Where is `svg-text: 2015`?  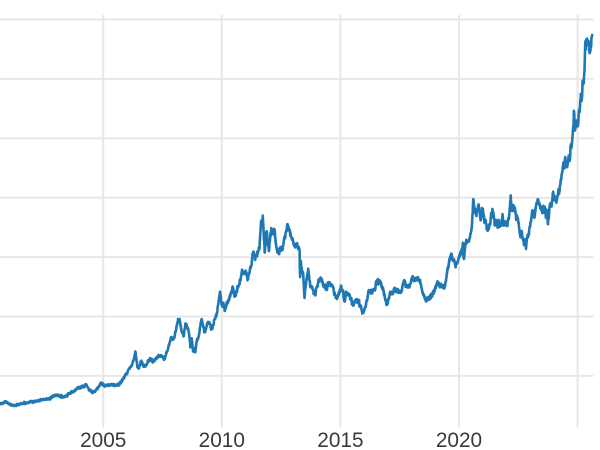
svg-text: 2015 is located at coordinates (340, 439).